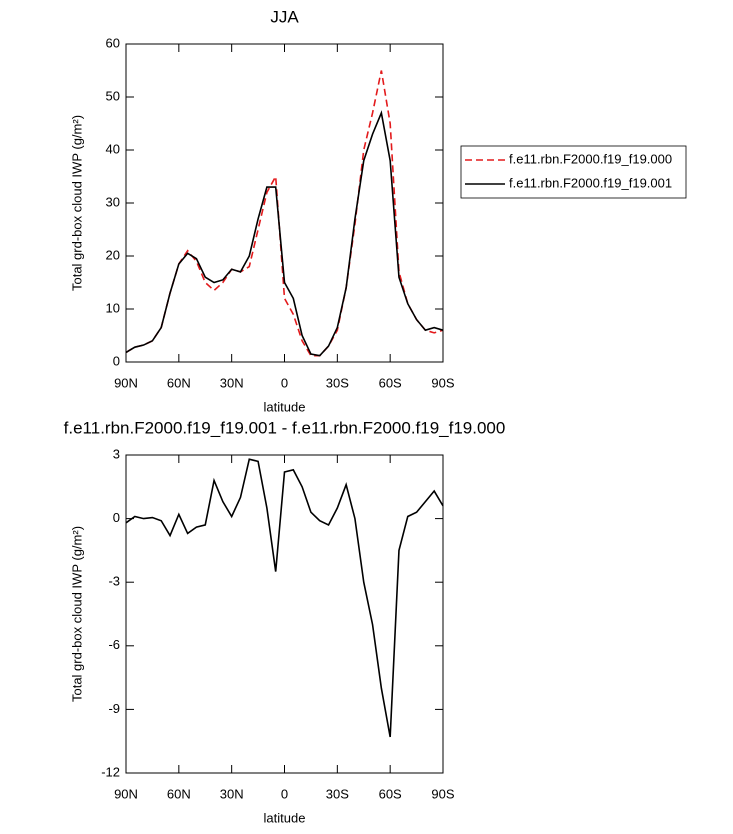 This screenshot has height=834, width=733. I want to click on y-tick-label: 50, so click(113, 95).